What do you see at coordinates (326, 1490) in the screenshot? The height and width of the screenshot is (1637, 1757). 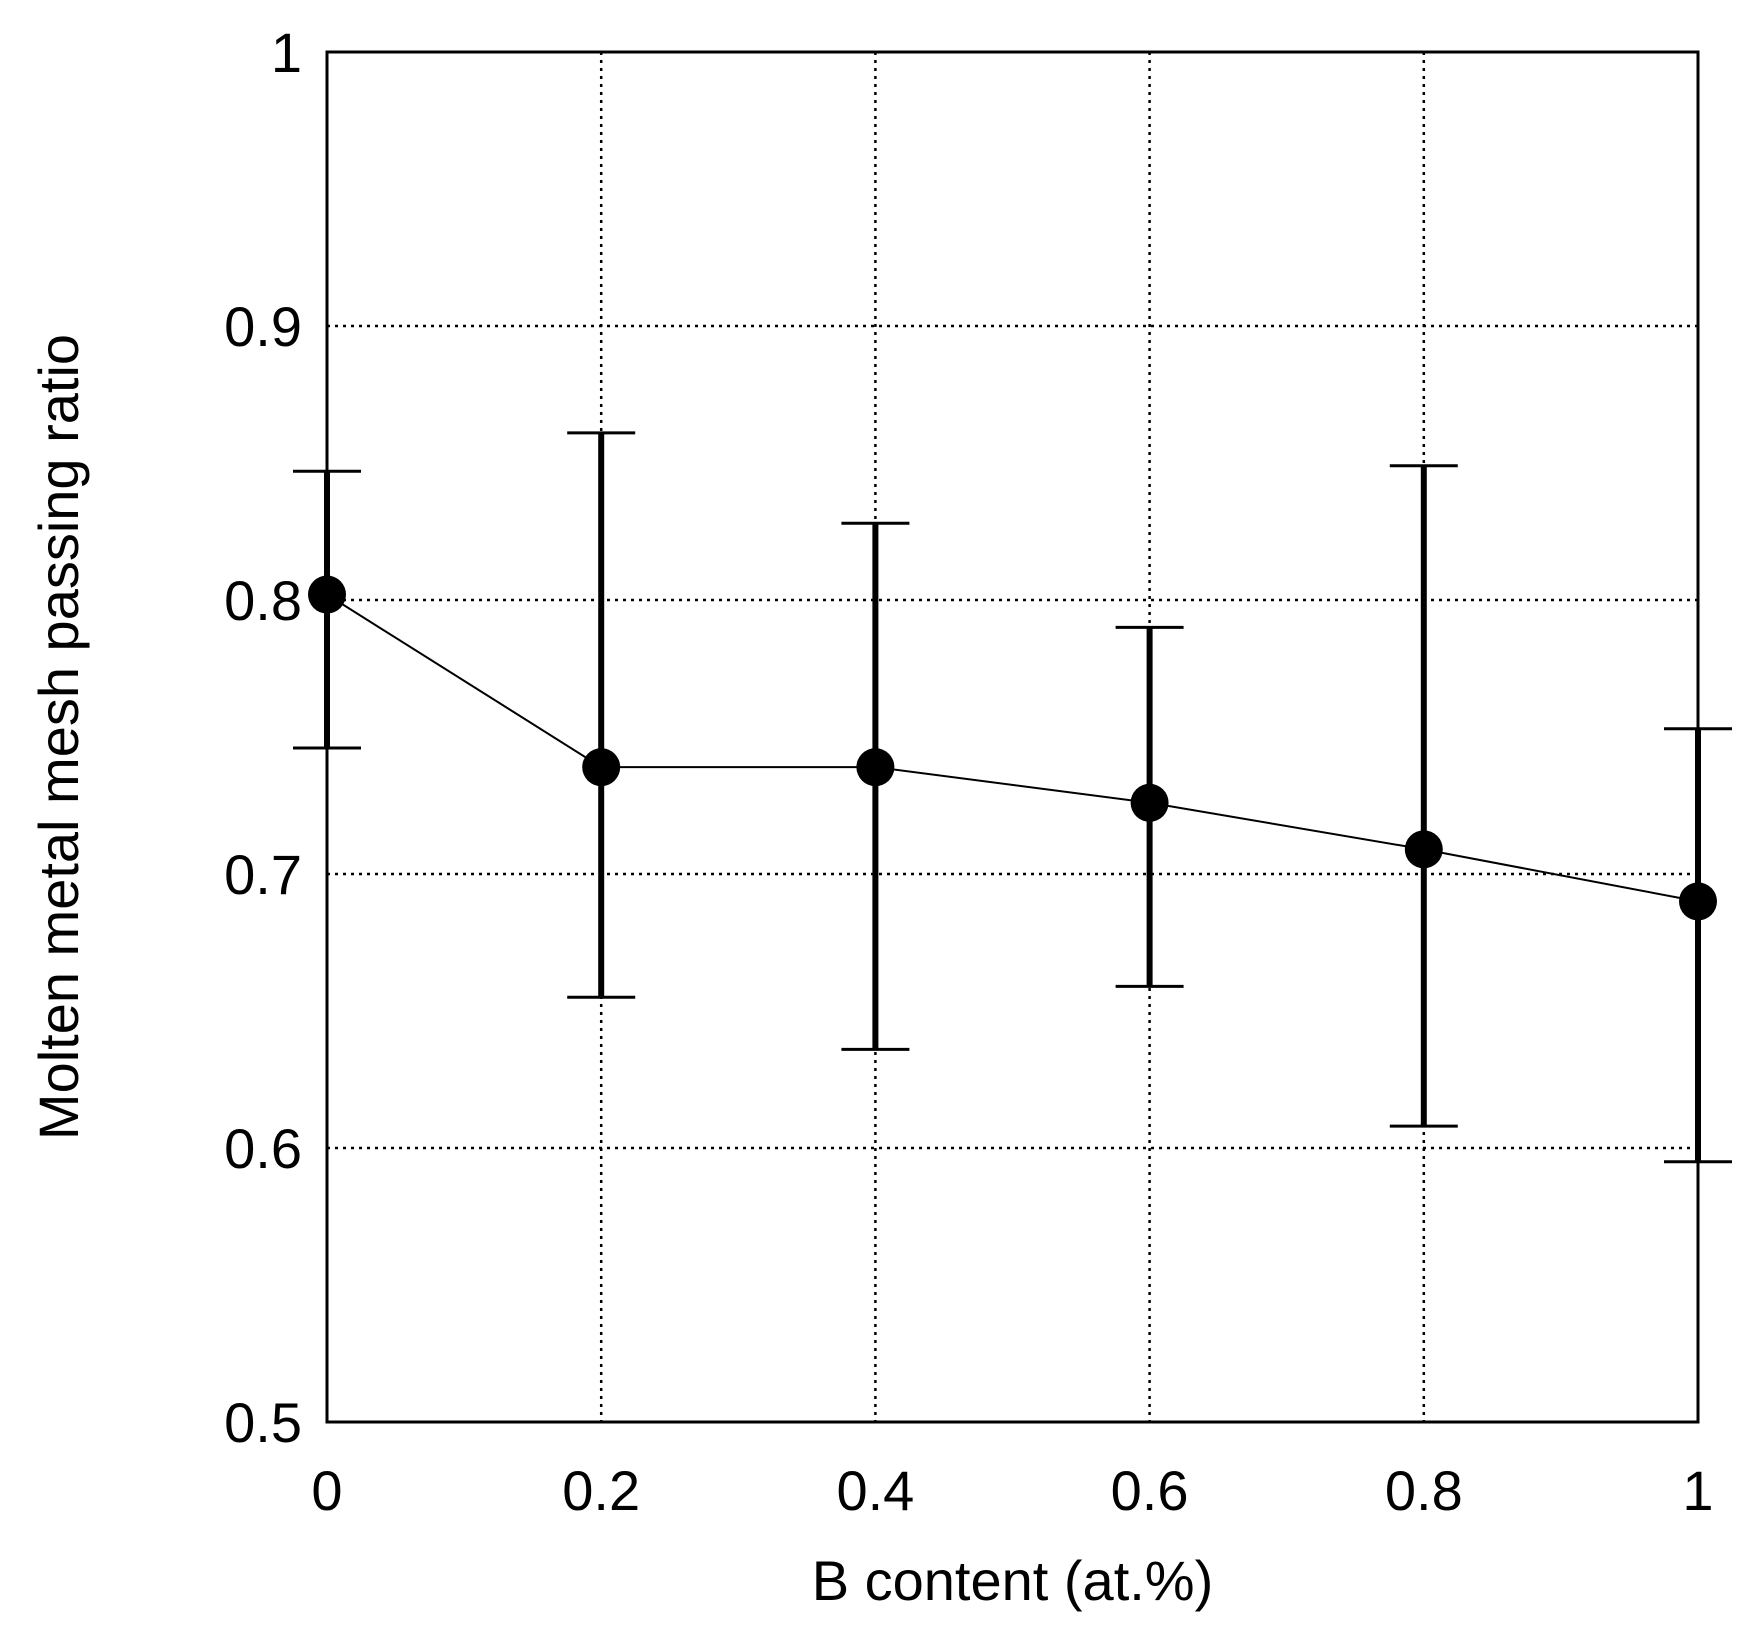 I see `x-tick-label: 0` at bounding box center [326, 1490].